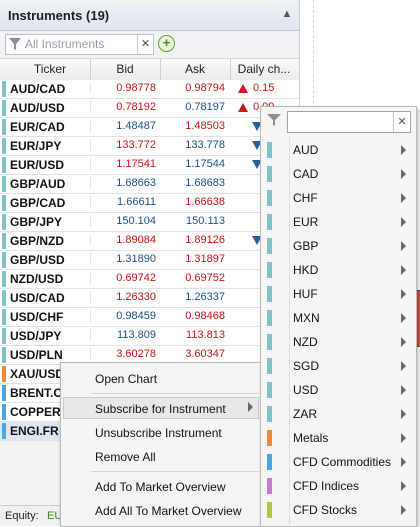 Image resolution: width=420 pixels, height=527 pixels. Describe the element at coordinates (149, 241) in the screenshot. I see `table-row: GBP/NZD 1.89084 1.89126` at that location.